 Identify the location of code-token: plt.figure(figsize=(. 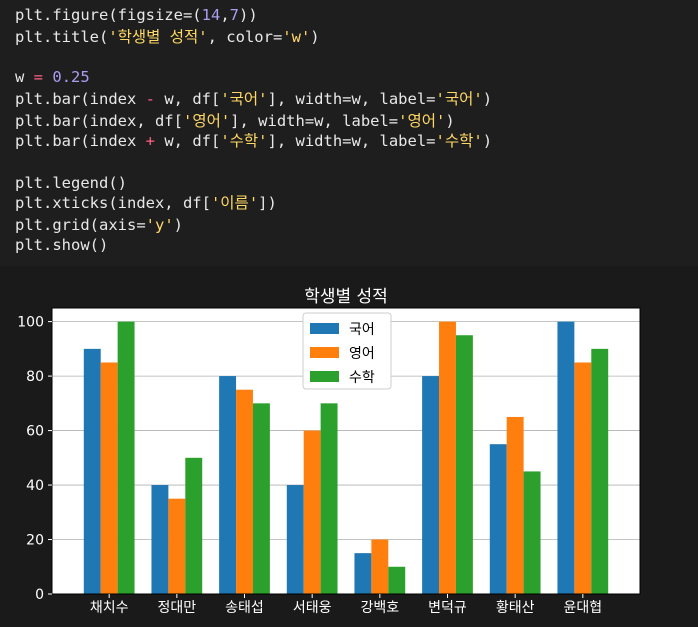
(108, 15).